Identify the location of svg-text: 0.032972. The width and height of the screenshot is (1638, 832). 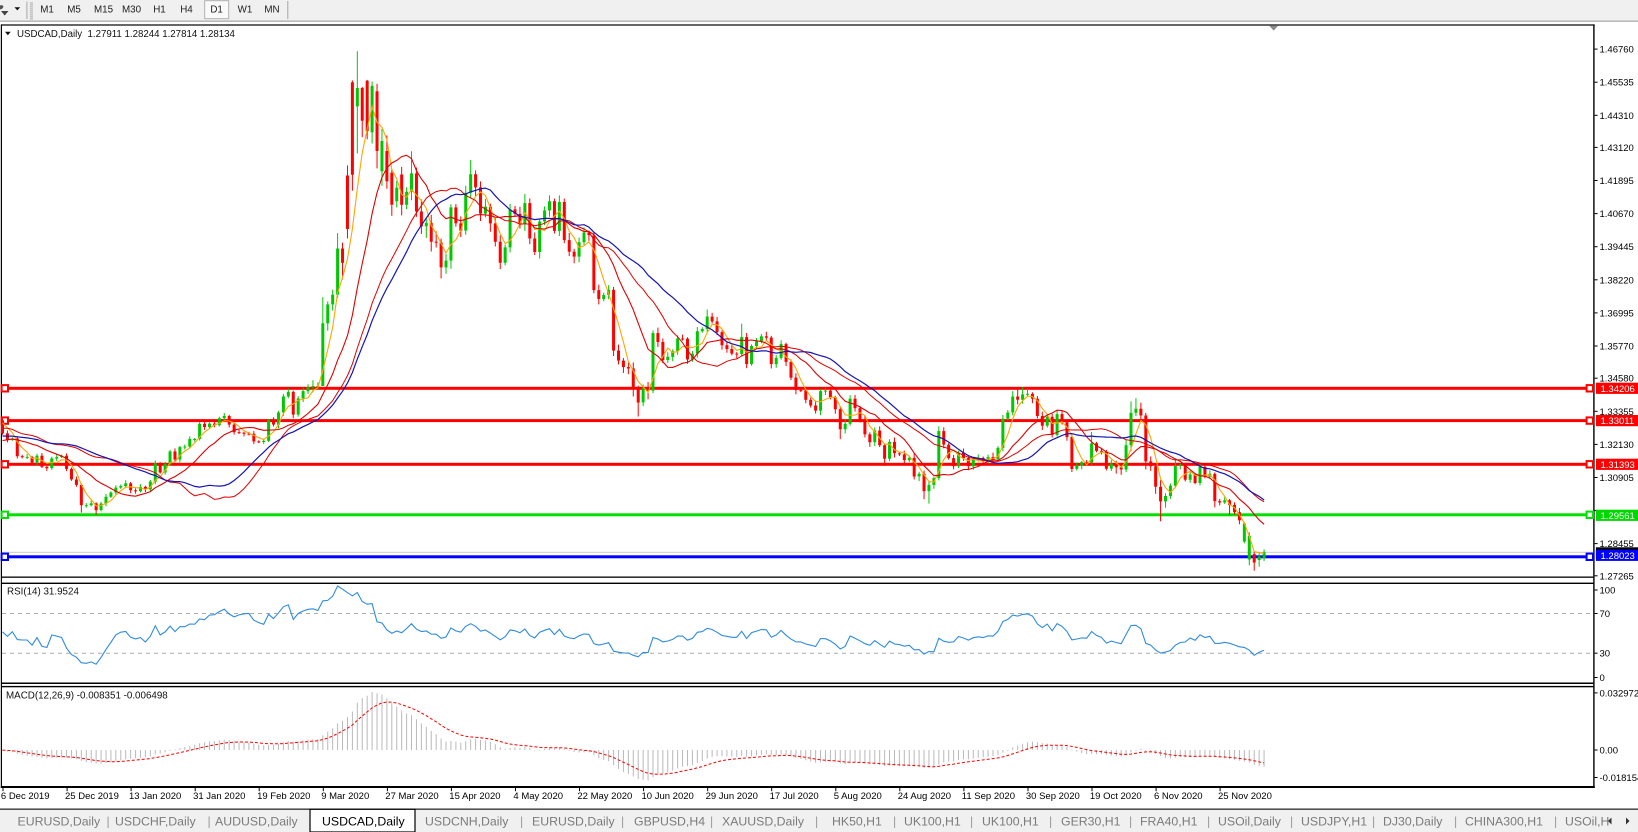
(1619, 693).